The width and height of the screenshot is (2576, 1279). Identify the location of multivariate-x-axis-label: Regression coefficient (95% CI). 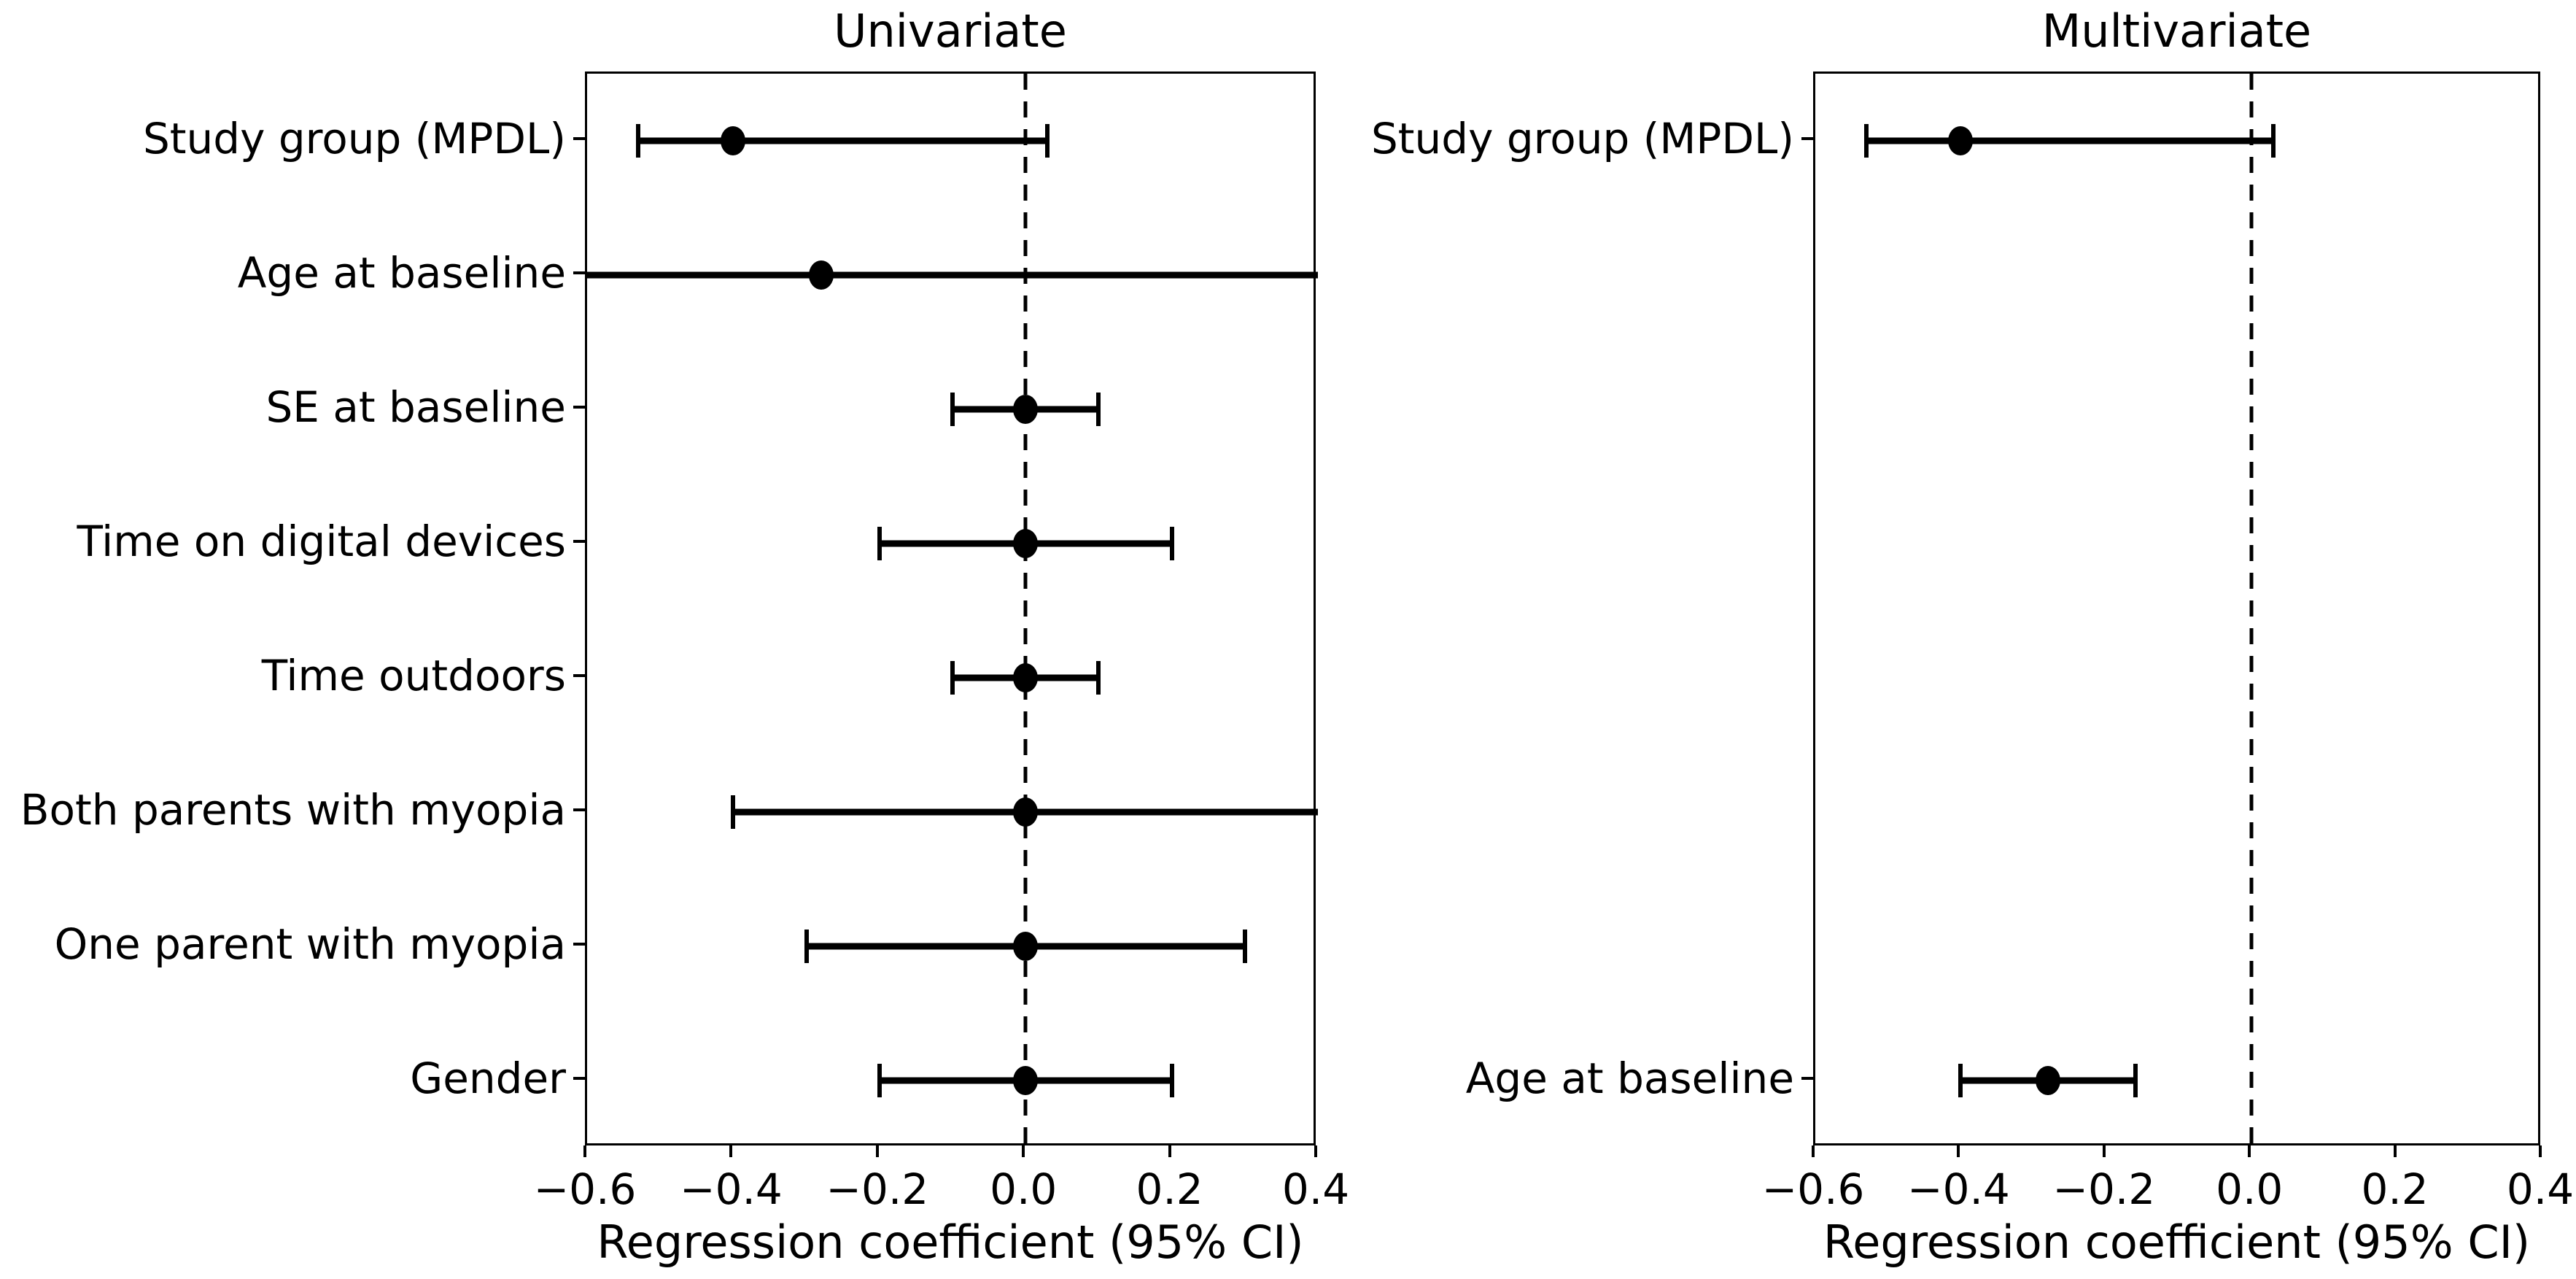
(2177, 1242).